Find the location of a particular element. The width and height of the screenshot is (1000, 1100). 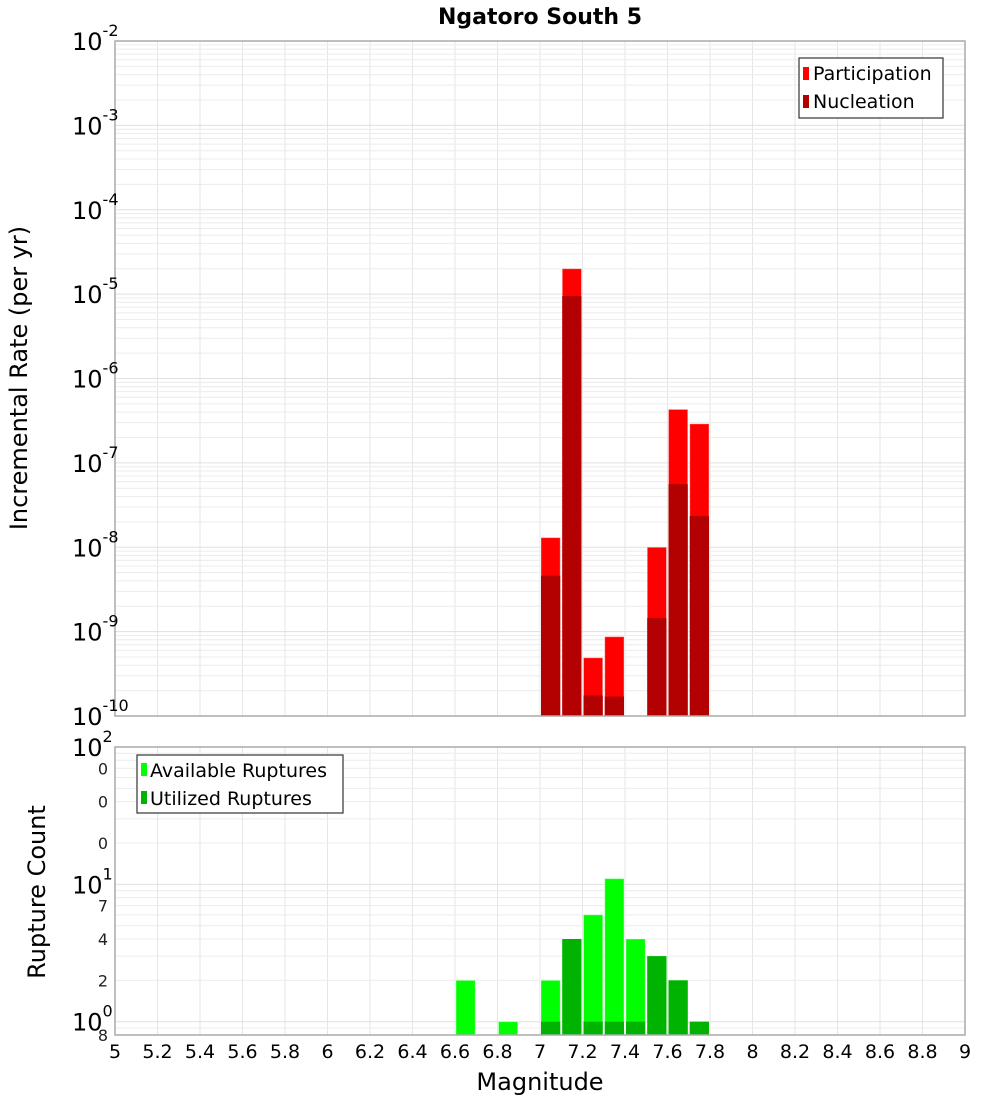

legend-nucleation: Nucleation is located at coordinates (864, 102).